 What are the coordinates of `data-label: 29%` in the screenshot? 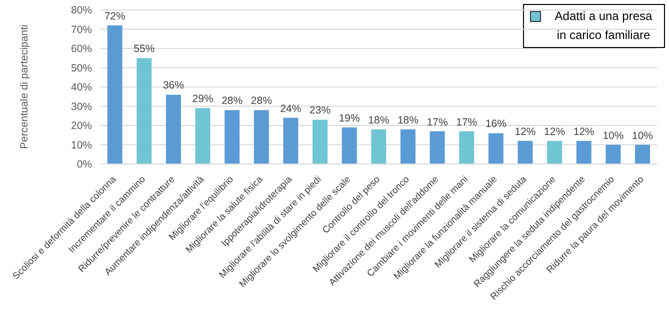 It's located at (203, 99).